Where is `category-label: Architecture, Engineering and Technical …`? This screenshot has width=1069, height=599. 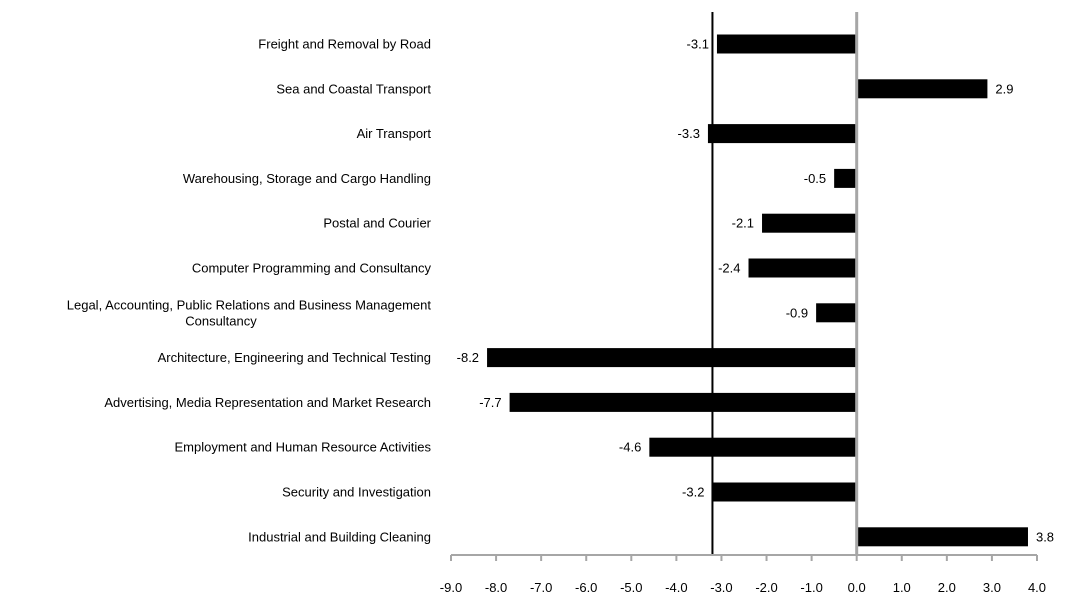
category-label: Architecture, Engineering and Technical … is located at coordinates (294, 357).